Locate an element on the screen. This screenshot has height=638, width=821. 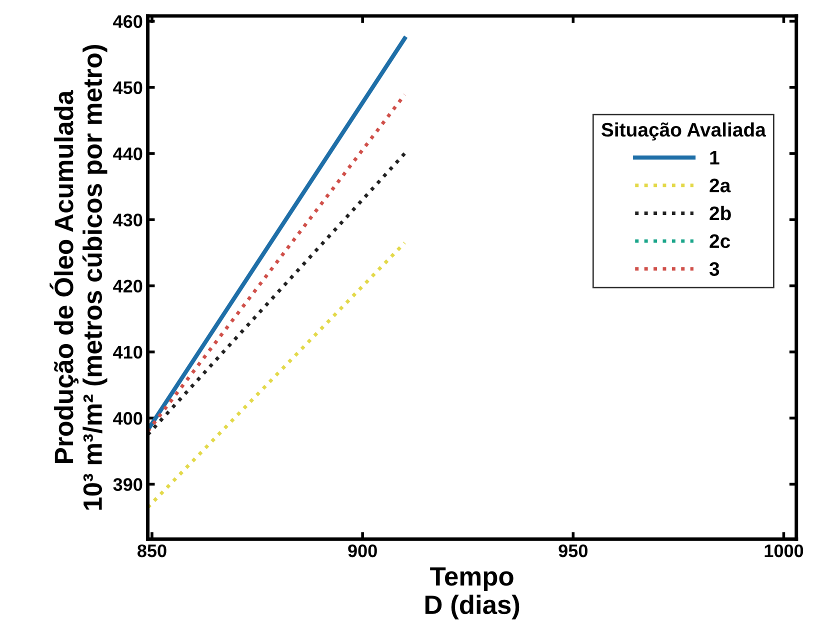
y-tick-label: 450 is located at coordinates (127, 87).